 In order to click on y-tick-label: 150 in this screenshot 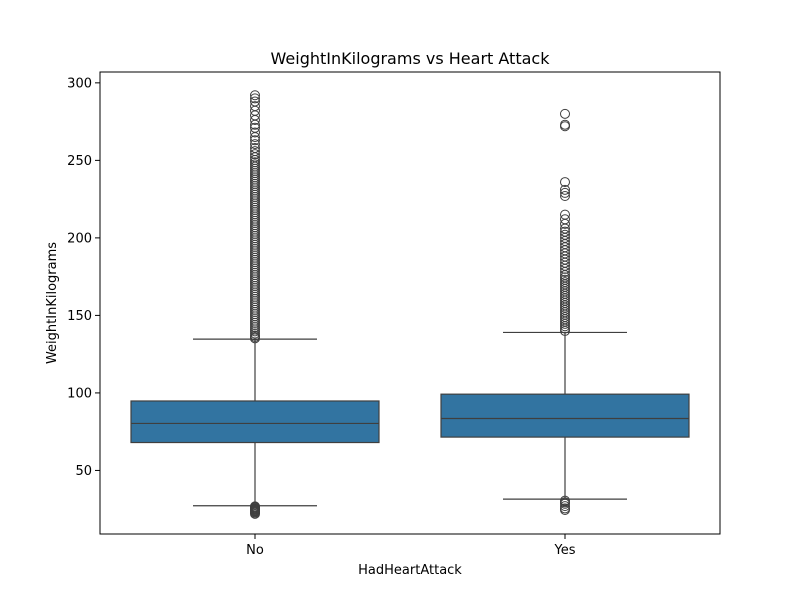, I will do `click(79, 316)`.